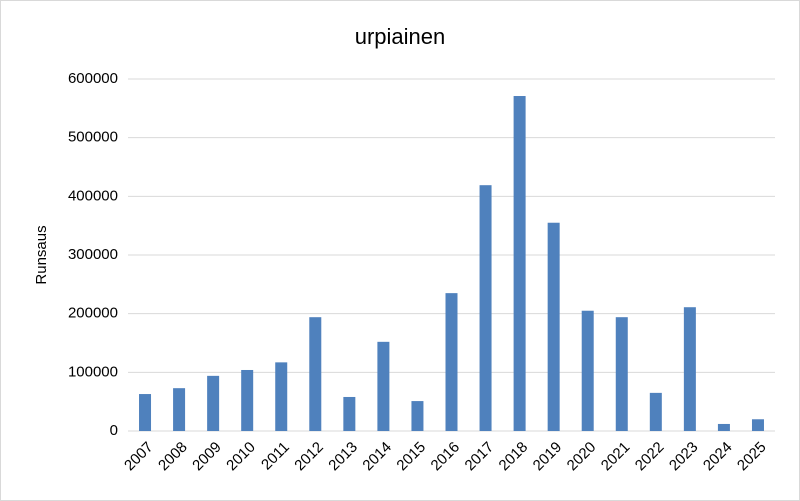  Describe the element at coordinates (93, 78) in the screenshot. I see `y-tick-label: 600000` at that location.